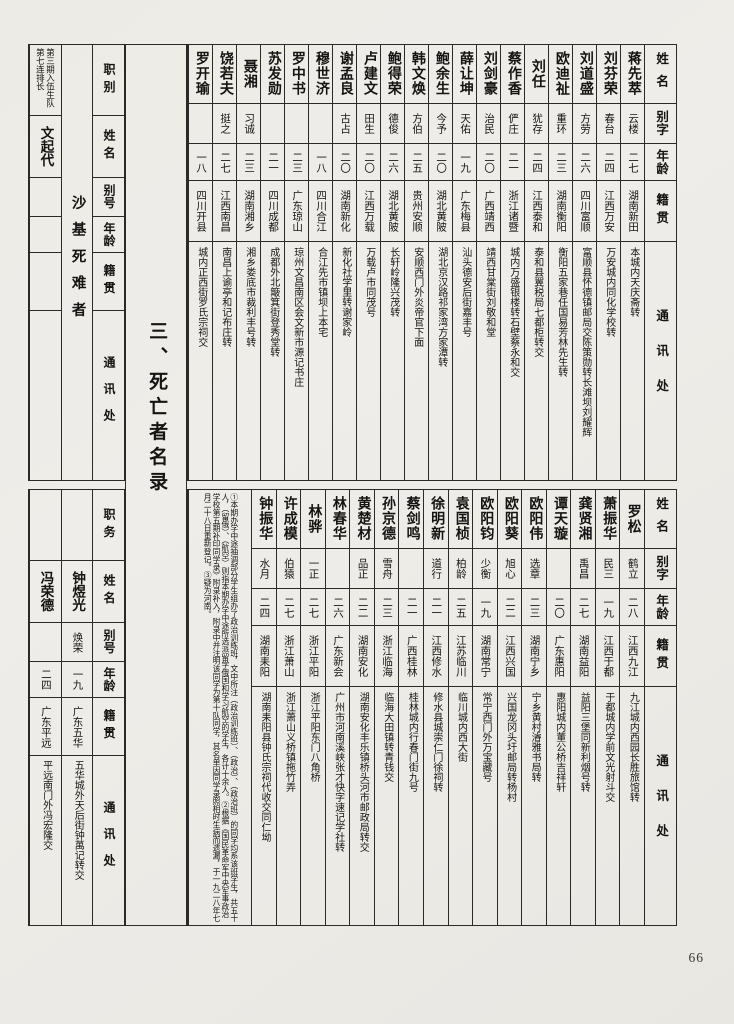 Image resolution: width=734 pixels, height=1024 pixels. Describe the element at coordinates (224, 124) in the screenshot. I see `person-alias-cell: 挺之` at that location.